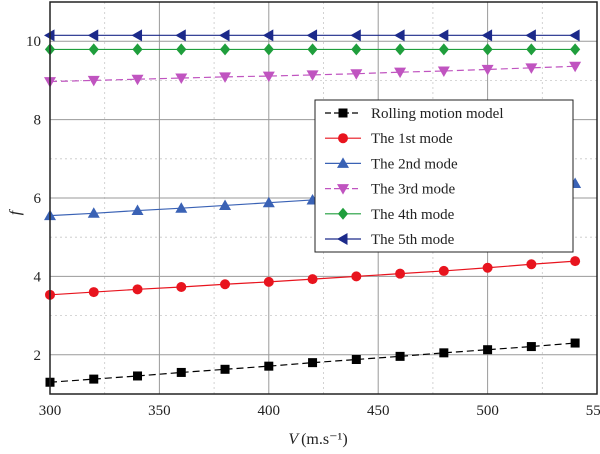 This screenshot has height=454, width=600. I want to click on legend-item: Rolling motion model, so click(414, 114).